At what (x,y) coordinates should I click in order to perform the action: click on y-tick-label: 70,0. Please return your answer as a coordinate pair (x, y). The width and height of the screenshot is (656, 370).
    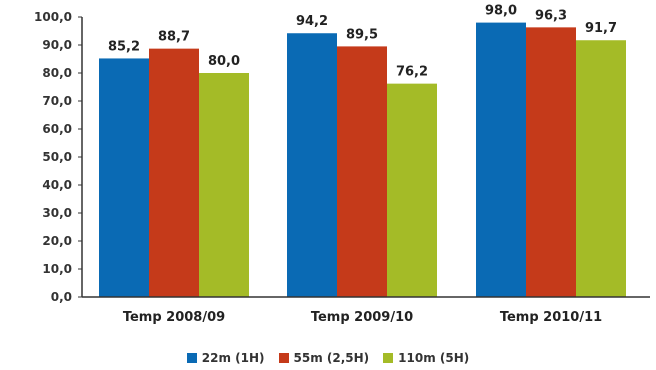
    Looking at the image, I should click on (57, 101).